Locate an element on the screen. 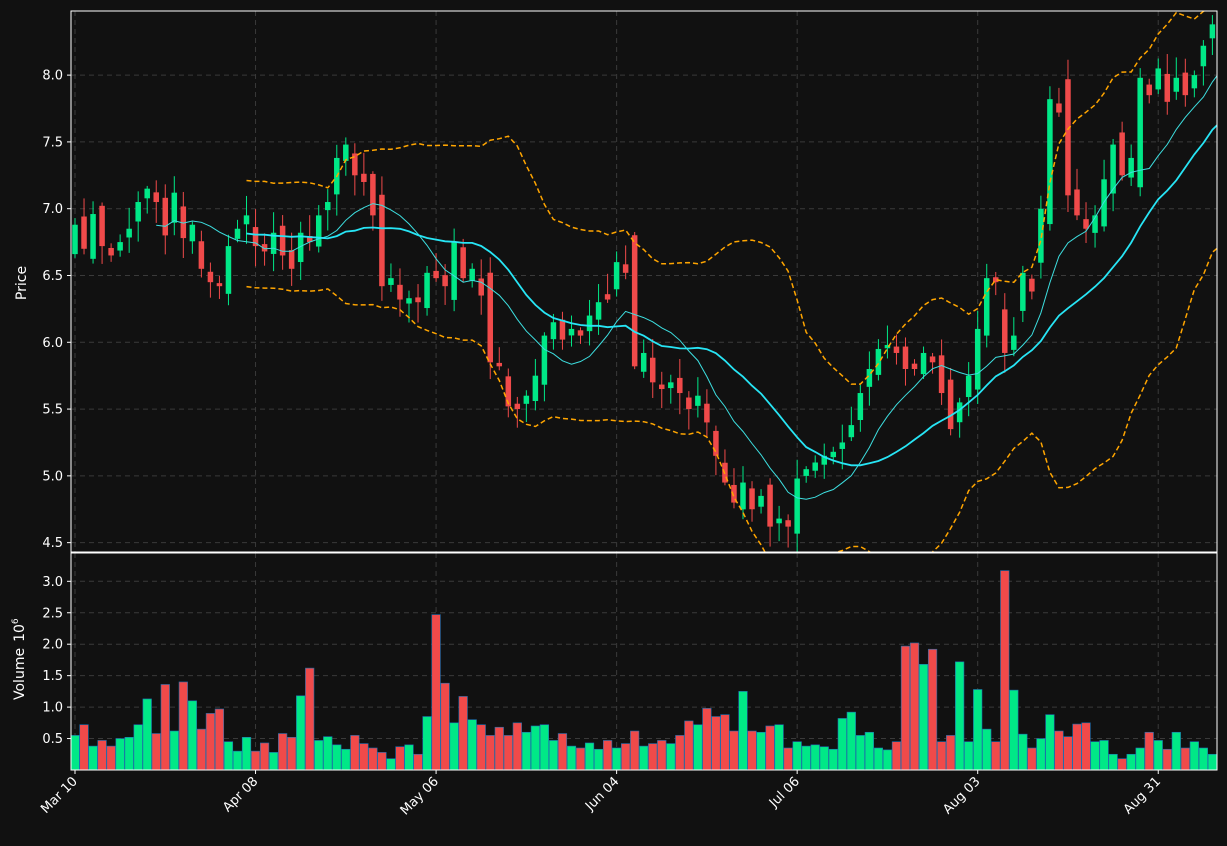 Image resolution: width=1227 pixels, height=846 pixels. price-ytick-label-1: 5.0 is located at coordinates (52, 476).